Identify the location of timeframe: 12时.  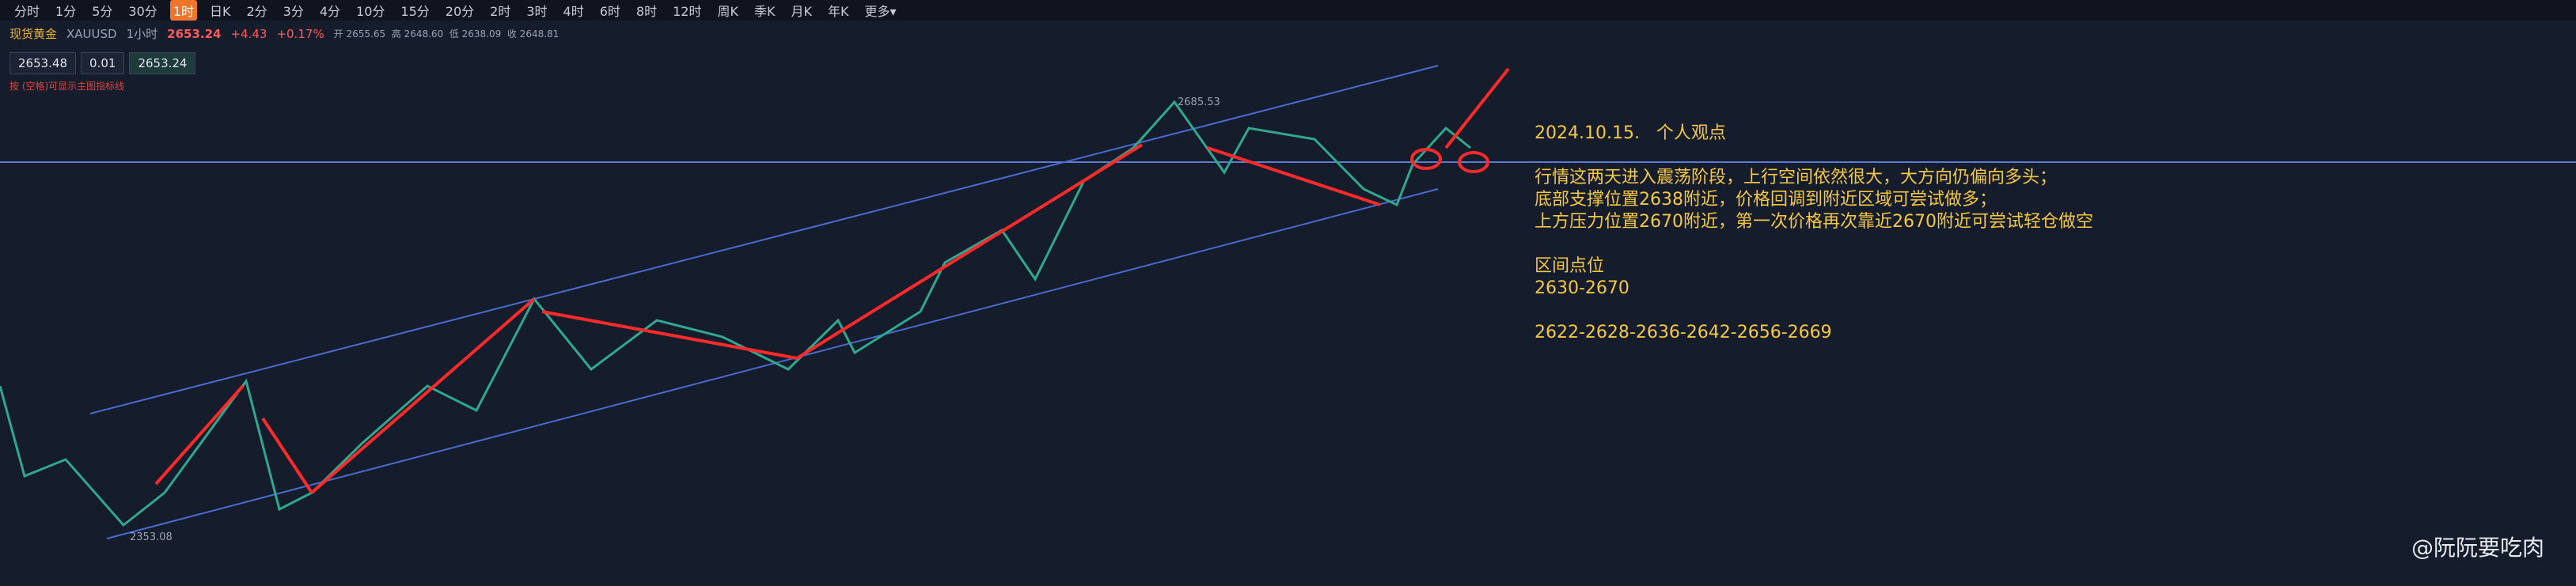
(687, 12).